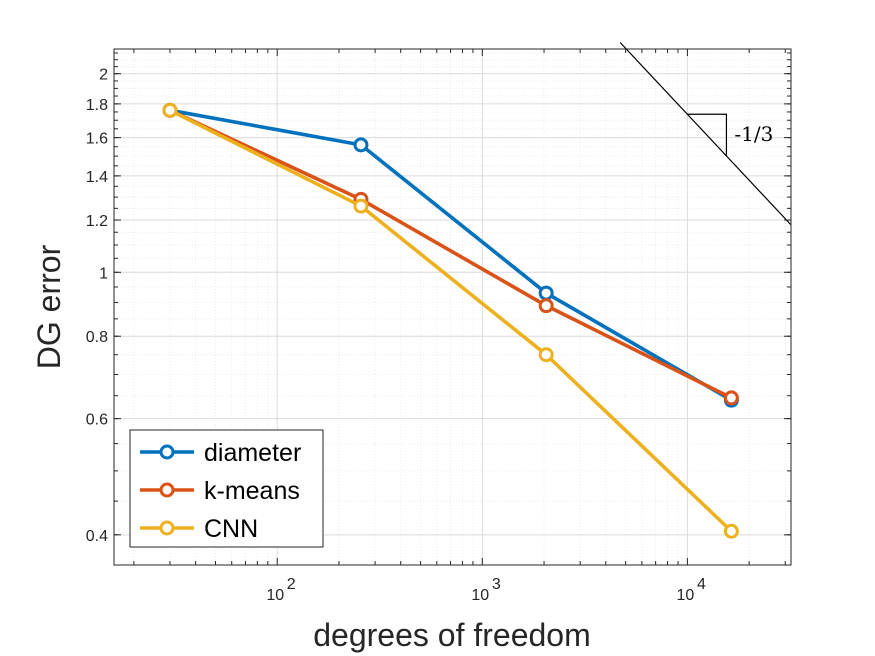  What do you see at coordinates (496, 584) in the screenshot?
I see `x-tick-label-exponent: 3` at bounding box center [496, 584].